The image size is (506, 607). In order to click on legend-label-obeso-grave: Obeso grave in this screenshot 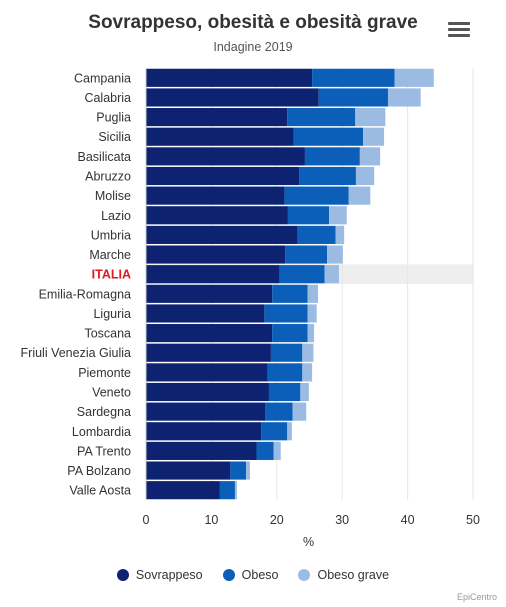, I will do `click(353, 575)`.